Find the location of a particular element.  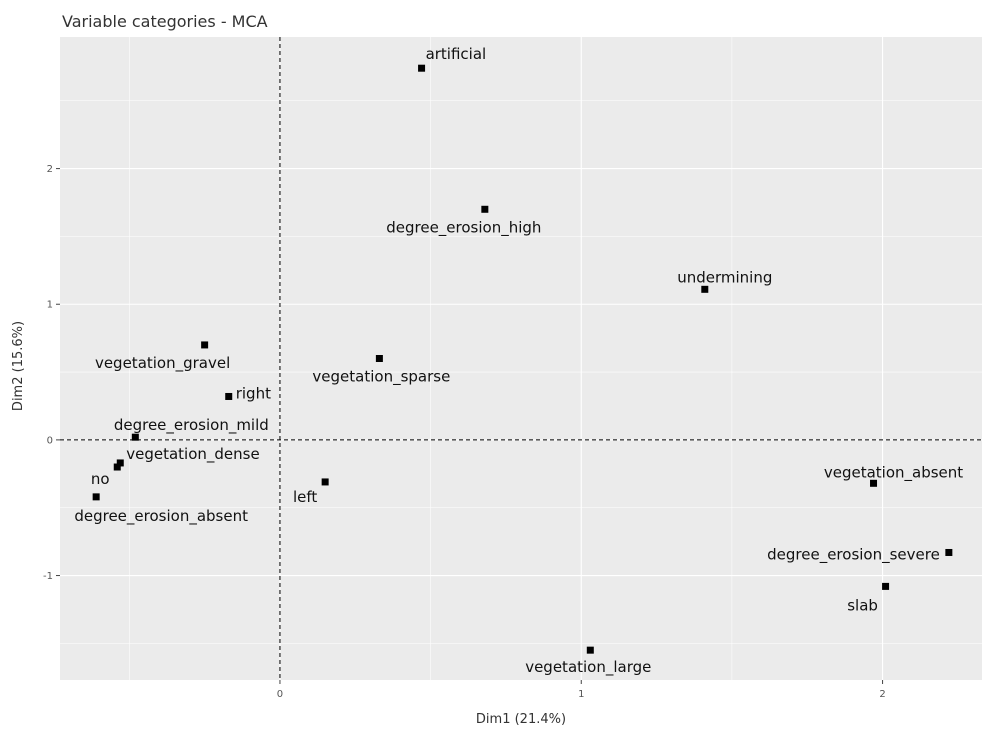

label-left: left is located at coordinates (305, 497).